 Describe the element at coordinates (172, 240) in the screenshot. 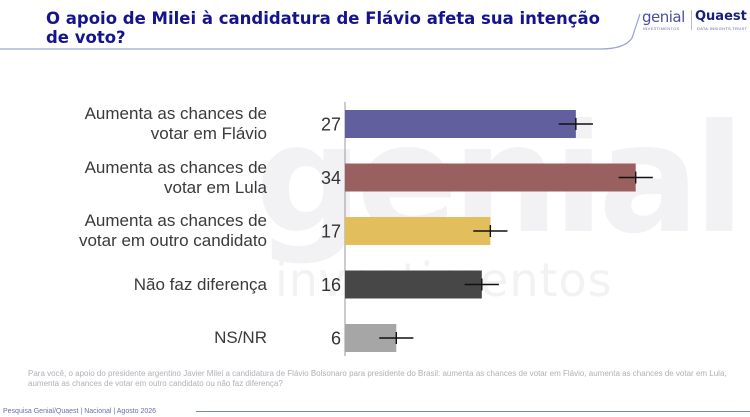

I see `category-label-line: votar em outro candidato` at that location.